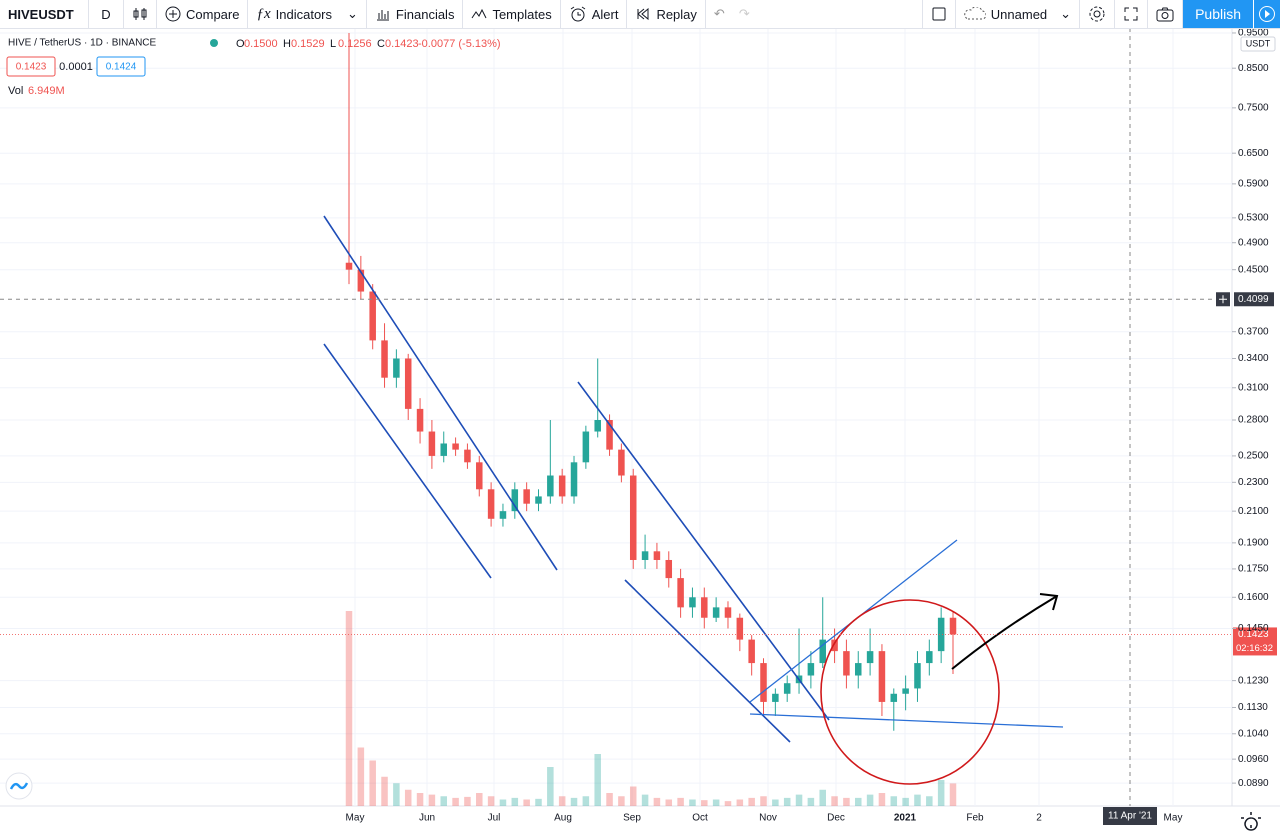 The height and width of the screenshot is (832, 1280). Describe the element at coordinates (76, 67) in the screenshot. I see `spread: 0.0001` at that location.